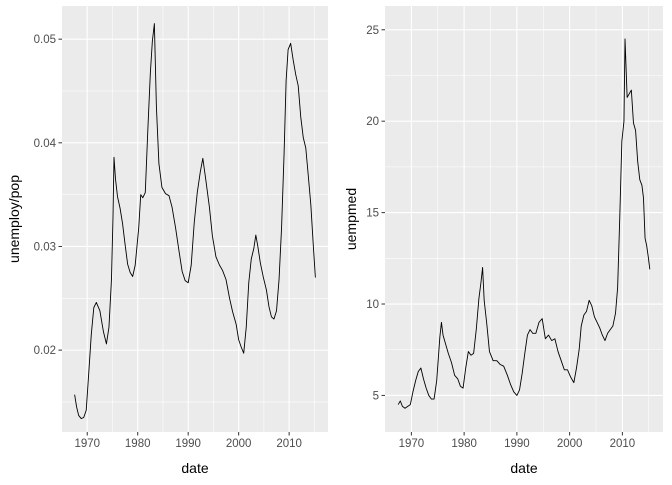 The image size is (672, 485). I want to click on y-tick-label: 0.04, so click(45, 144).